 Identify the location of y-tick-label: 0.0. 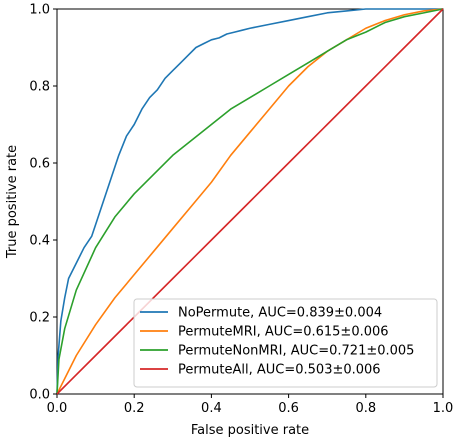
(39, 395).